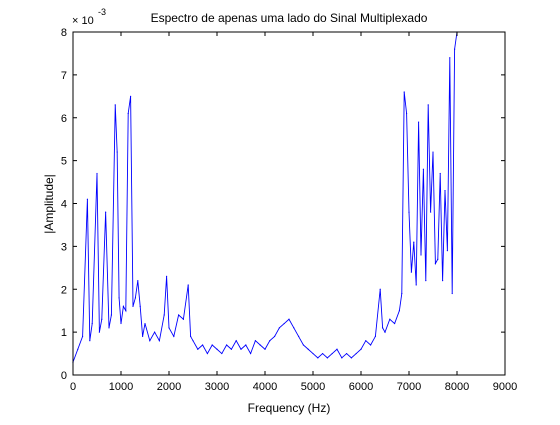 The width and height of the screenshot is (560, 425). What do you see at coordinates (73, 387) in the screenshot?
I see `x-tick-label: 0` at bounding box center [73, 387].